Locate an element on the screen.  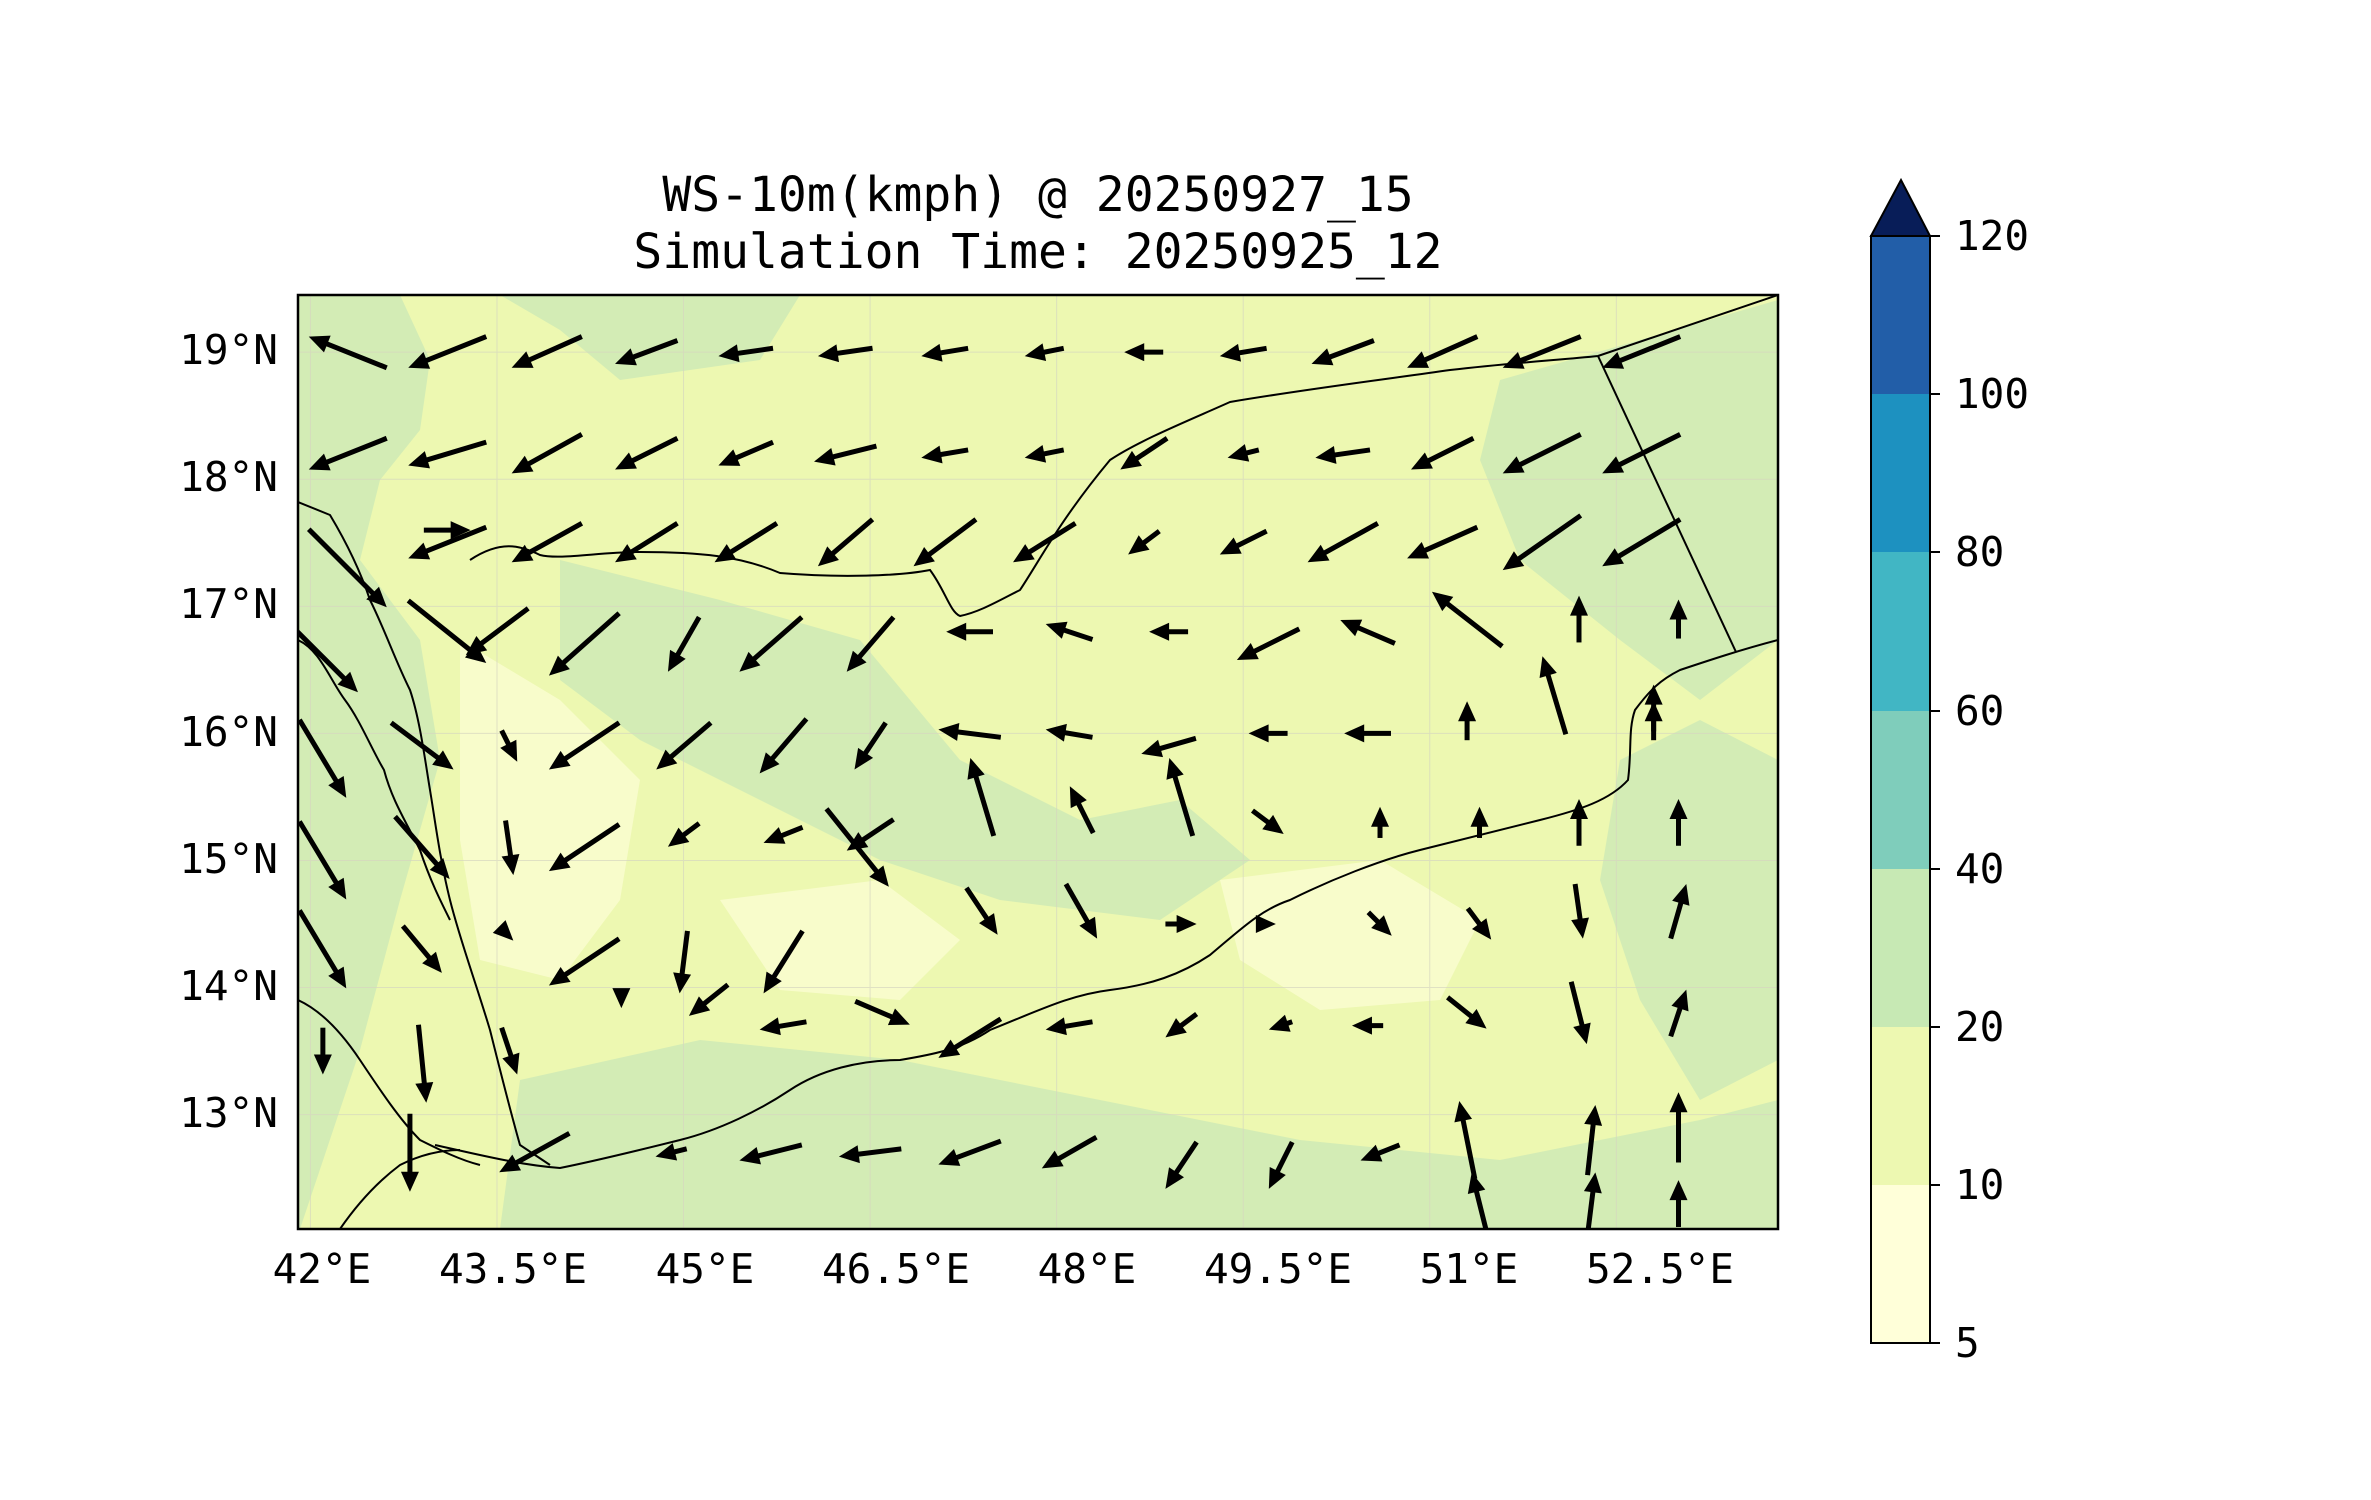
field-zone-gulf is located at coordinates (1139, 1134).